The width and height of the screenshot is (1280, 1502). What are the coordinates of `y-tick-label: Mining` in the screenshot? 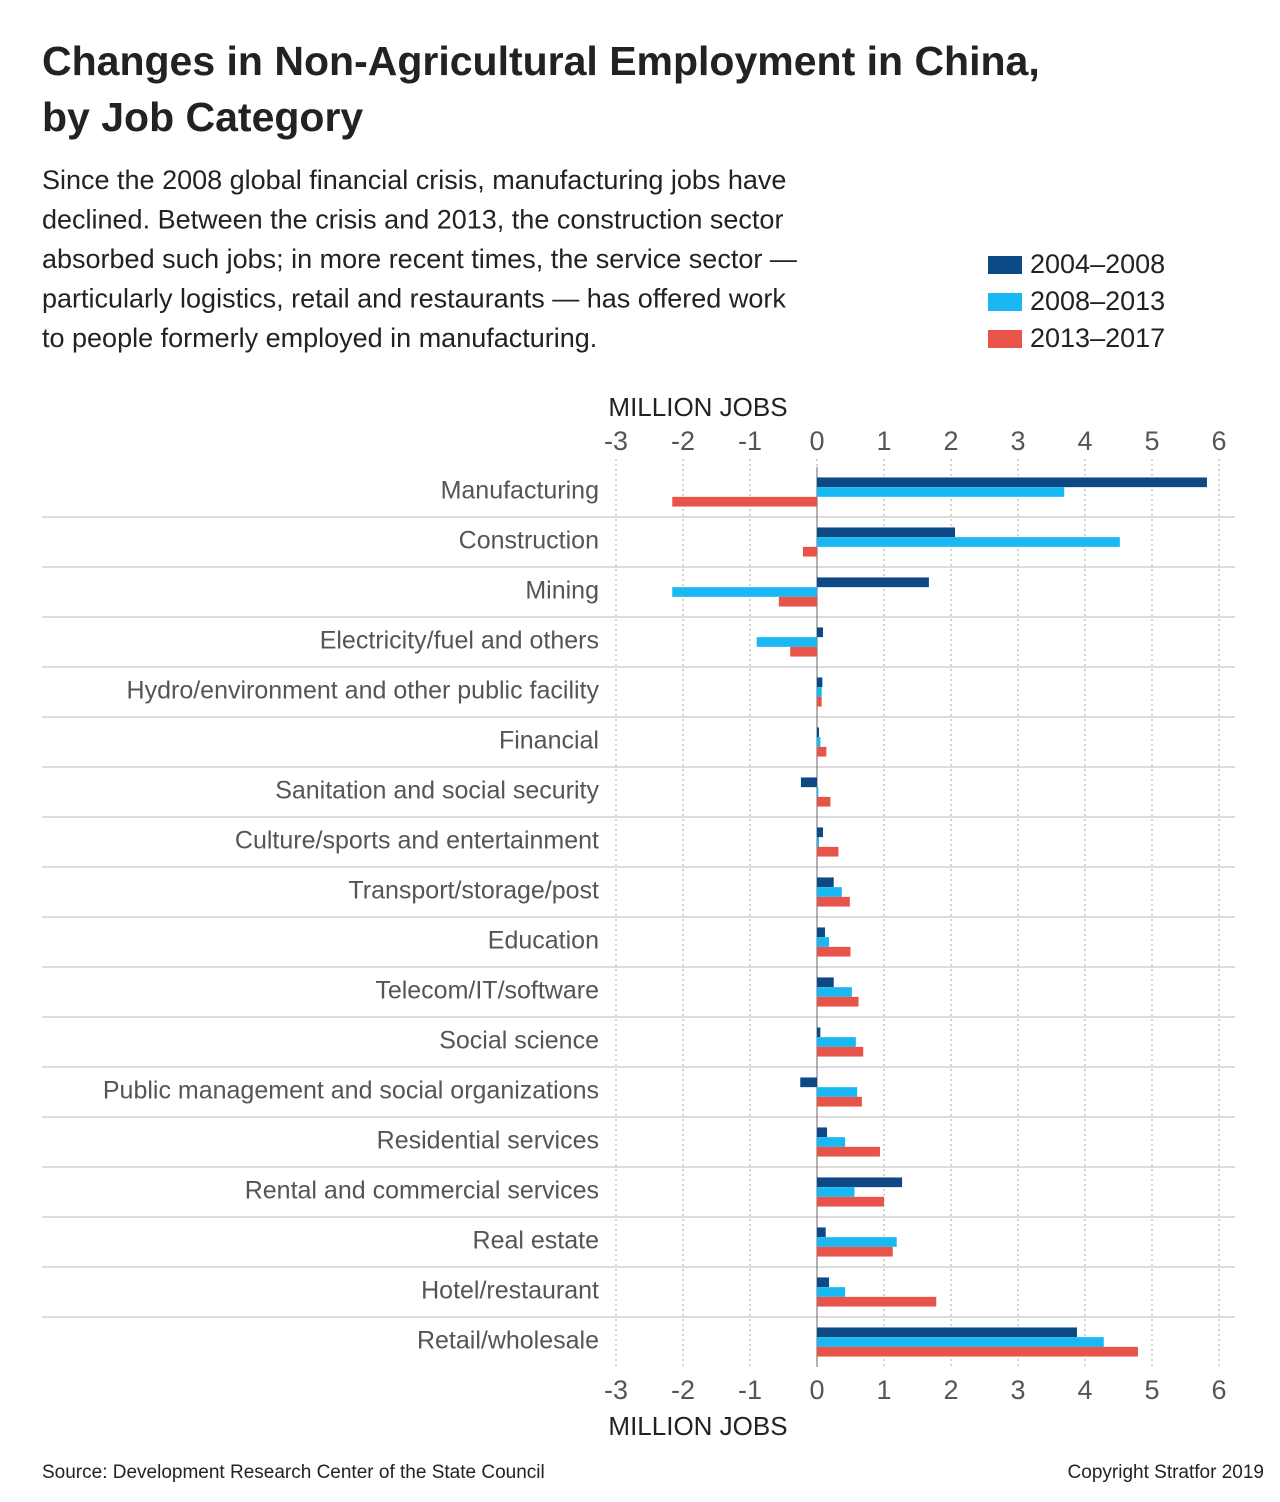 It's located at (562, 591).